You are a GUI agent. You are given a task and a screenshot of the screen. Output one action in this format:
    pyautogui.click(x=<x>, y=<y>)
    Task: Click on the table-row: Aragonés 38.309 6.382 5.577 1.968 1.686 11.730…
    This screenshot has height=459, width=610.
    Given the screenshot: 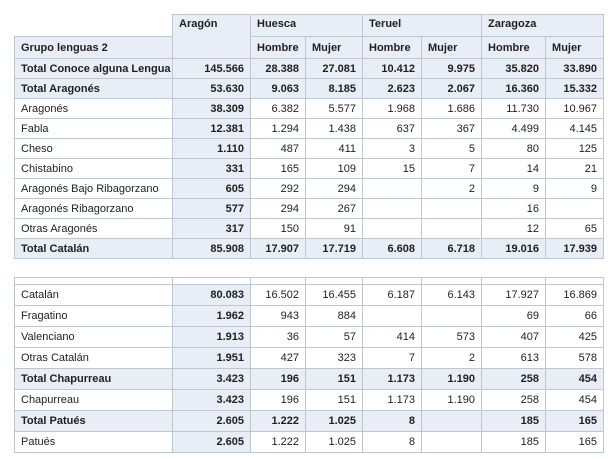 What is the action you would take?
    pyautogui.click(x=309, y=108)
    